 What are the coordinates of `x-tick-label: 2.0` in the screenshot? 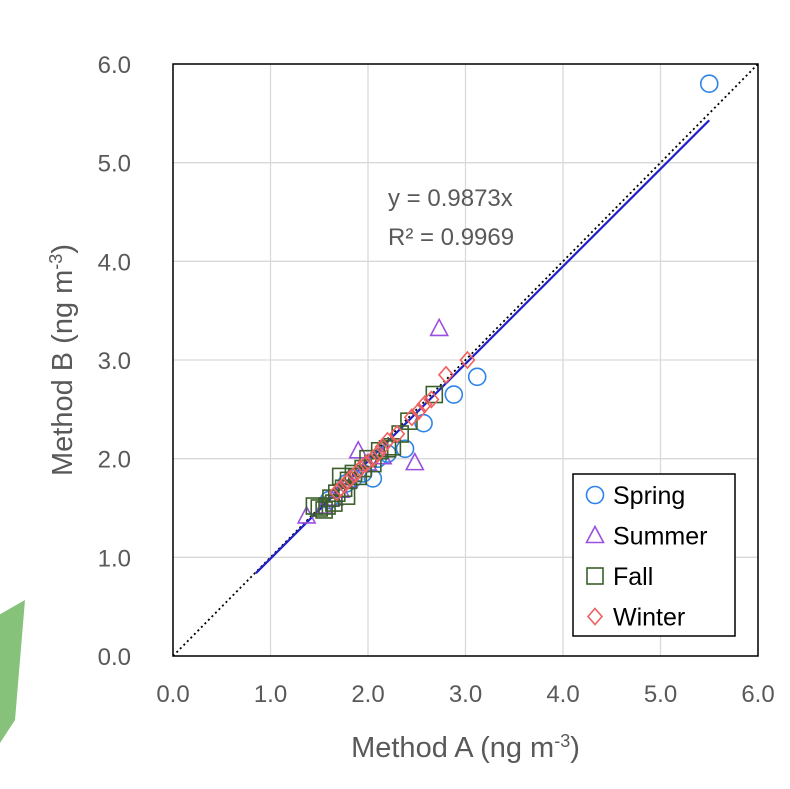 It's located at (367, 694).